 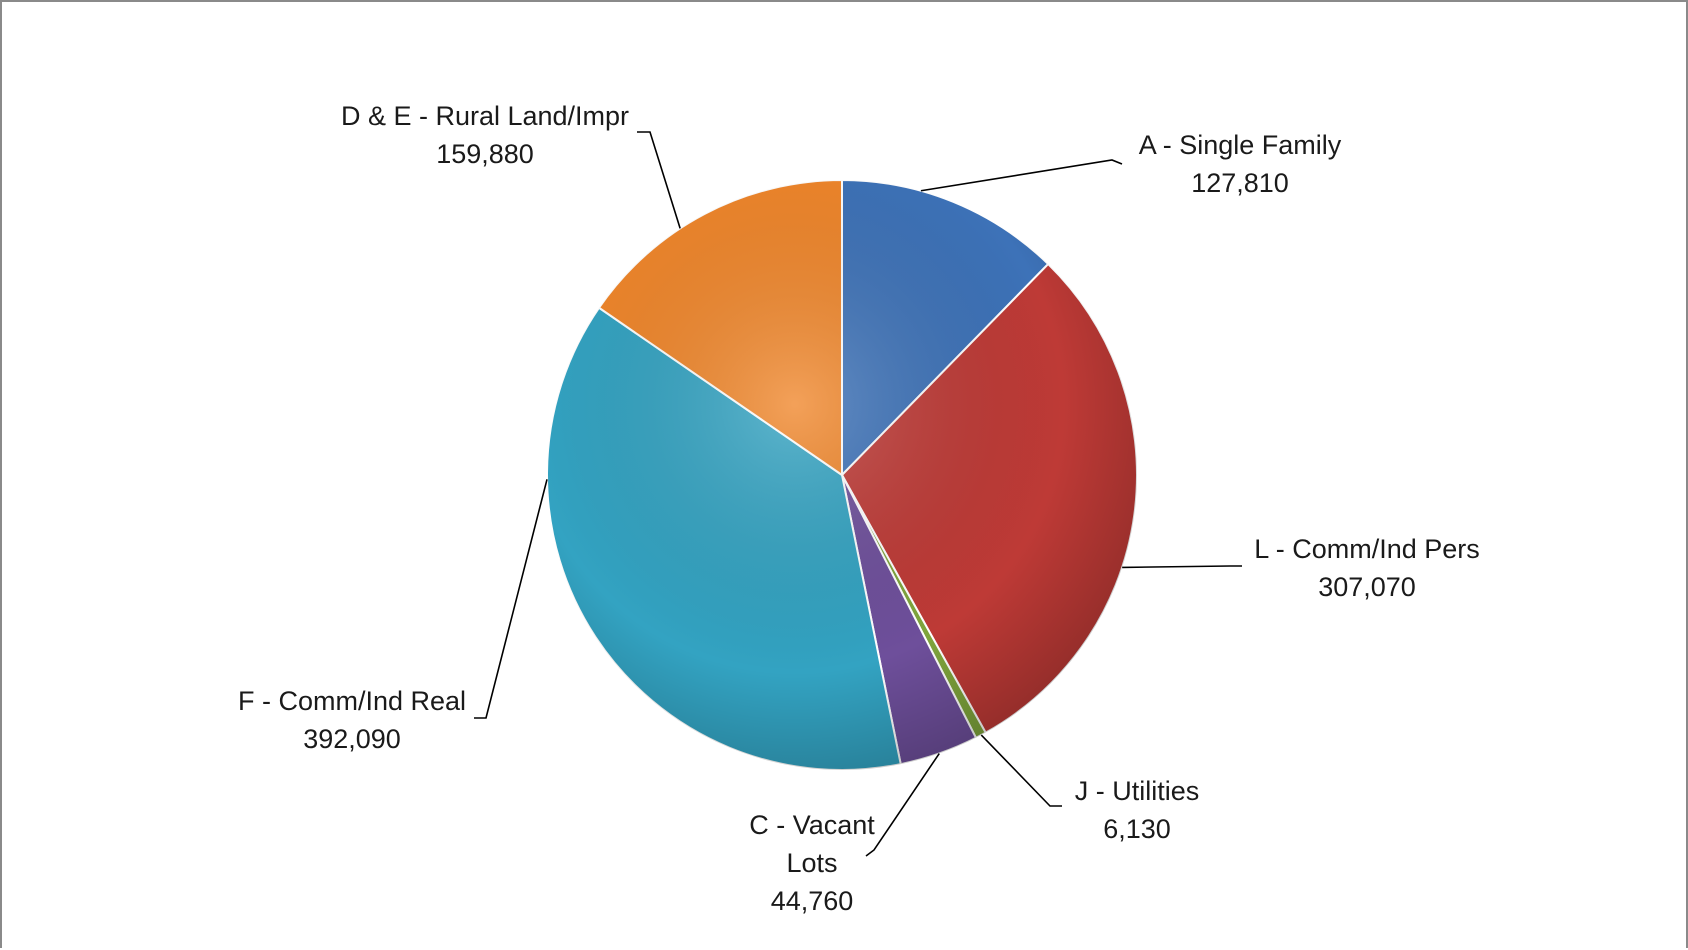 I want to click on data-label: L - Comm/Ind Pers 307,070, so click(x=1367, y=568).